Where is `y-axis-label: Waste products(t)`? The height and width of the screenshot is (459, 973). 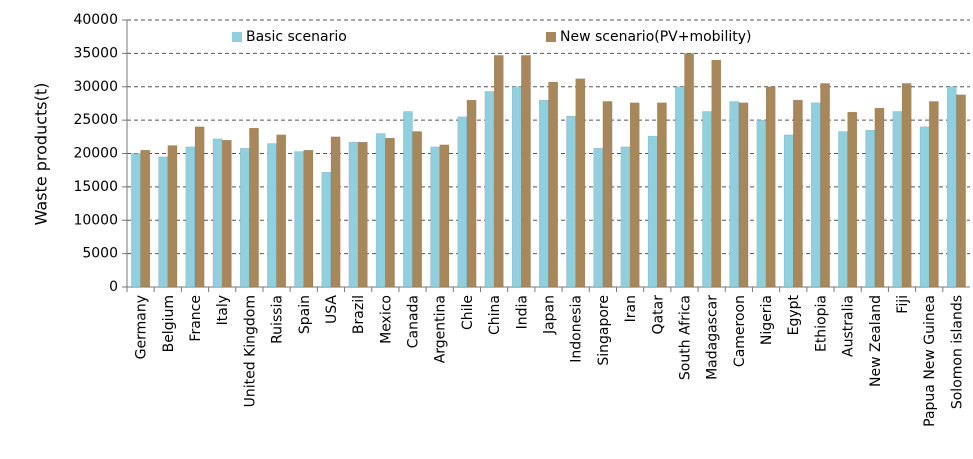
y-axis-label: Waste products(t) is located at coordinates (41, 154).